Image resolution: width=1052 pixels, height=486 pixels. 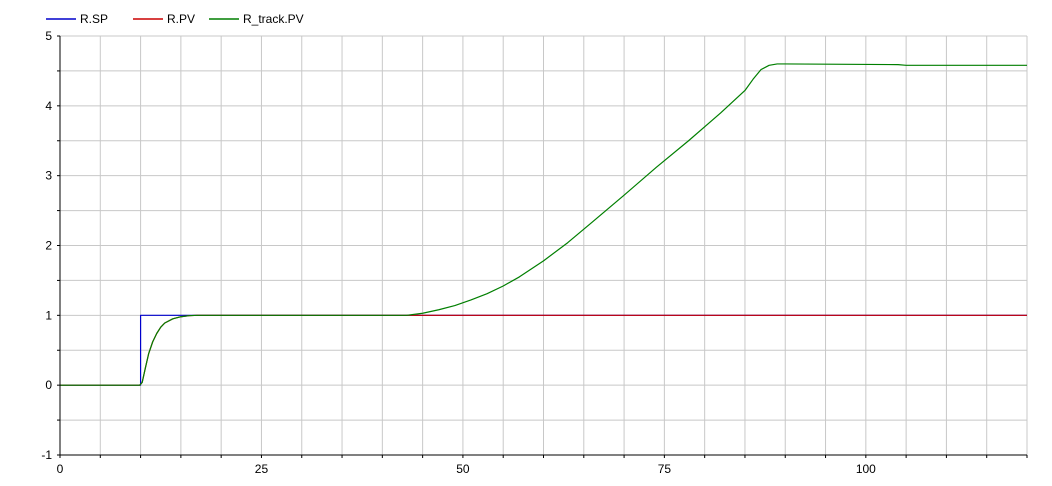 What do you see at coordinates (48, 36) in the screenshot?
I see `y-tick-label: 5` at bounding box center [48, 36].